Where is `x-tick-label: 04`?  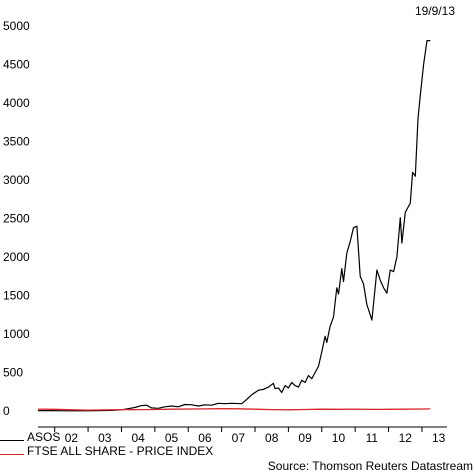 x-tick-label: 04 is located at coordinates (138, 438).